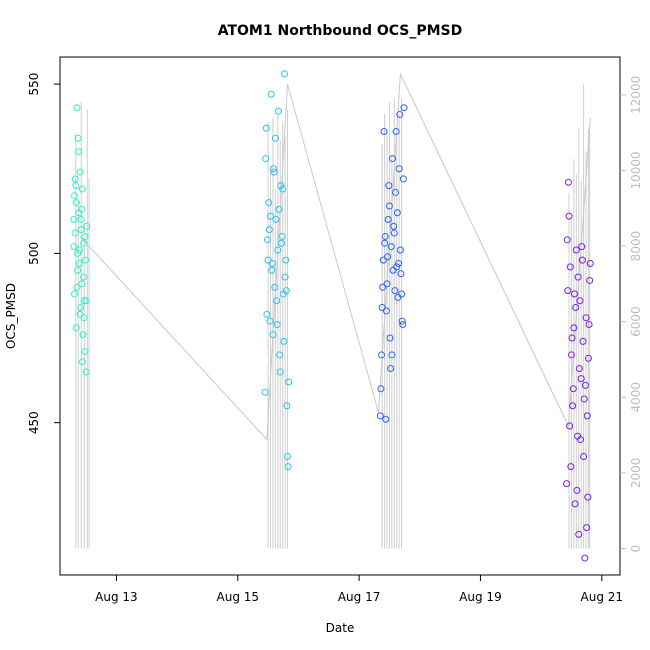 The image size is (650, 650). What do you see at coordinates (34, 422) in the screenshot?
I see `y-tick-label: 450` at bounding box center [34, 422].